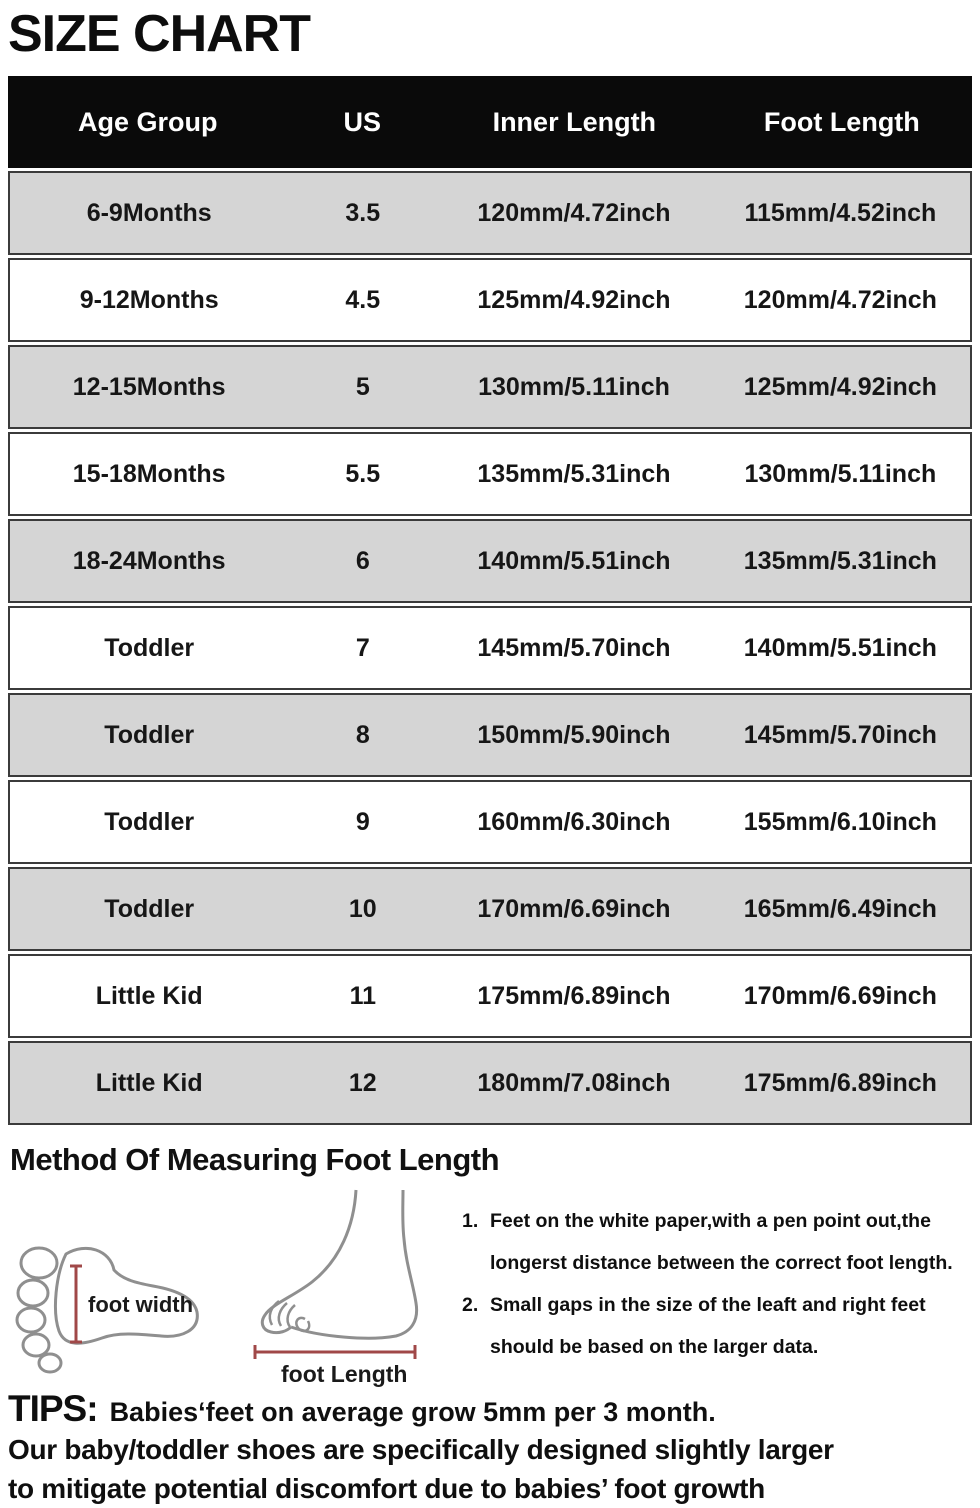 The height and width of the screenshot is (1508, 980). Describe the element at coordinates (840, 473) in the screenshot. I see `cell-foot-length: 130mm/5.11inch` at that location.